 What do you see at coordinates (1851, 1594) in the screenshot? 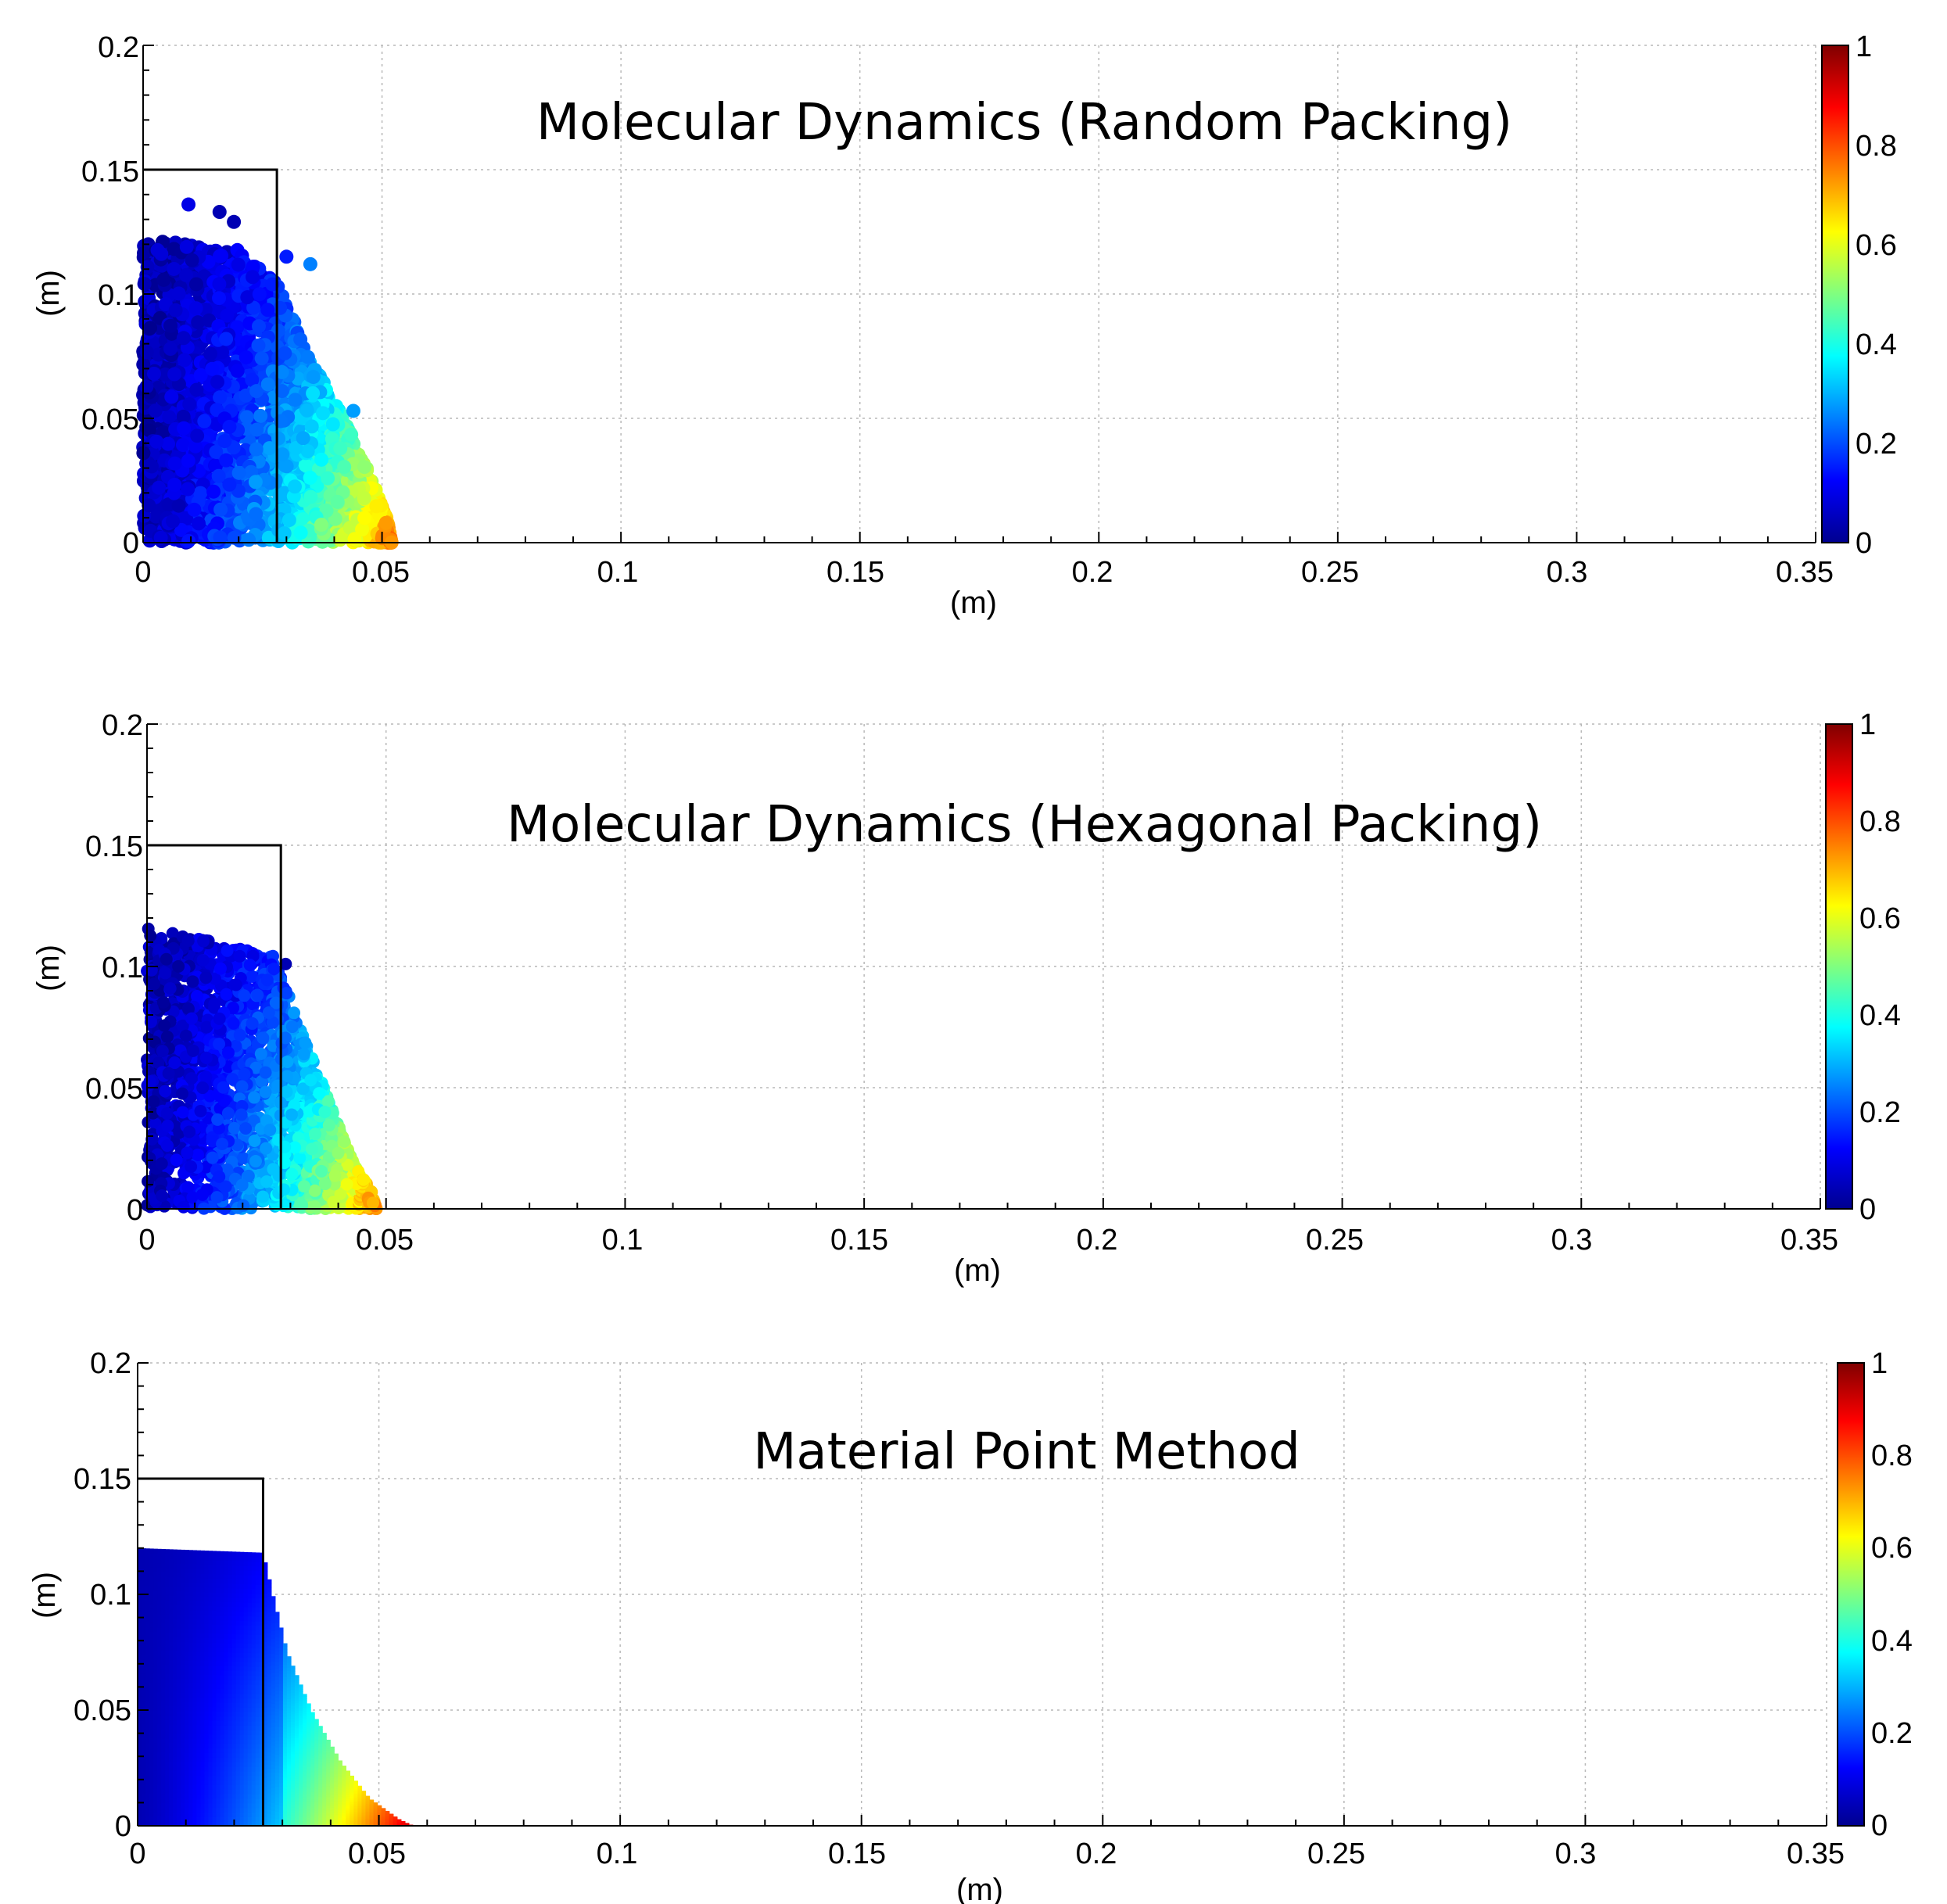
I see `panel-material-point-method` at bounding box center [1851, 1594].